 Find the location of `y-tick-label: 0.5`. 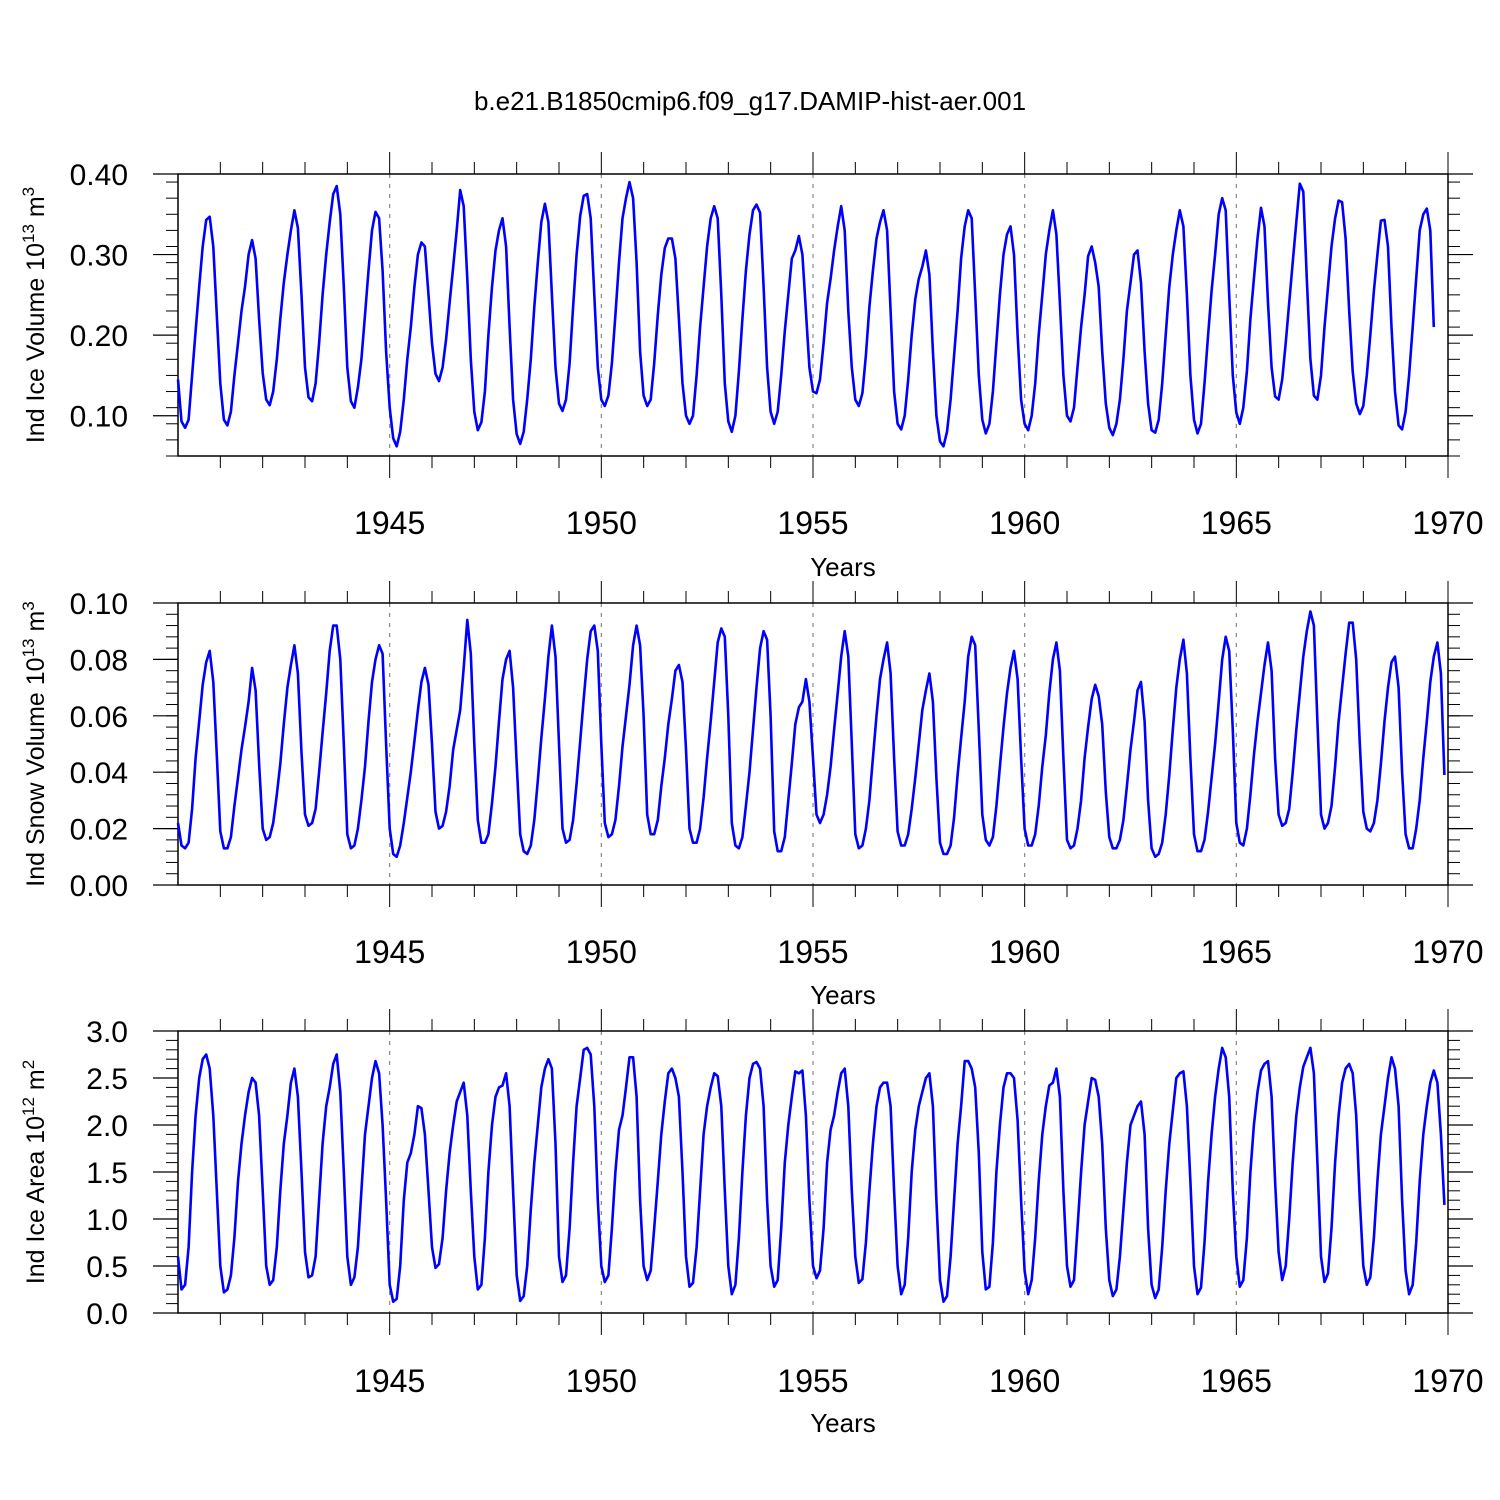

y-tick-label: 0.5 is located at coordinates (107, 1267).